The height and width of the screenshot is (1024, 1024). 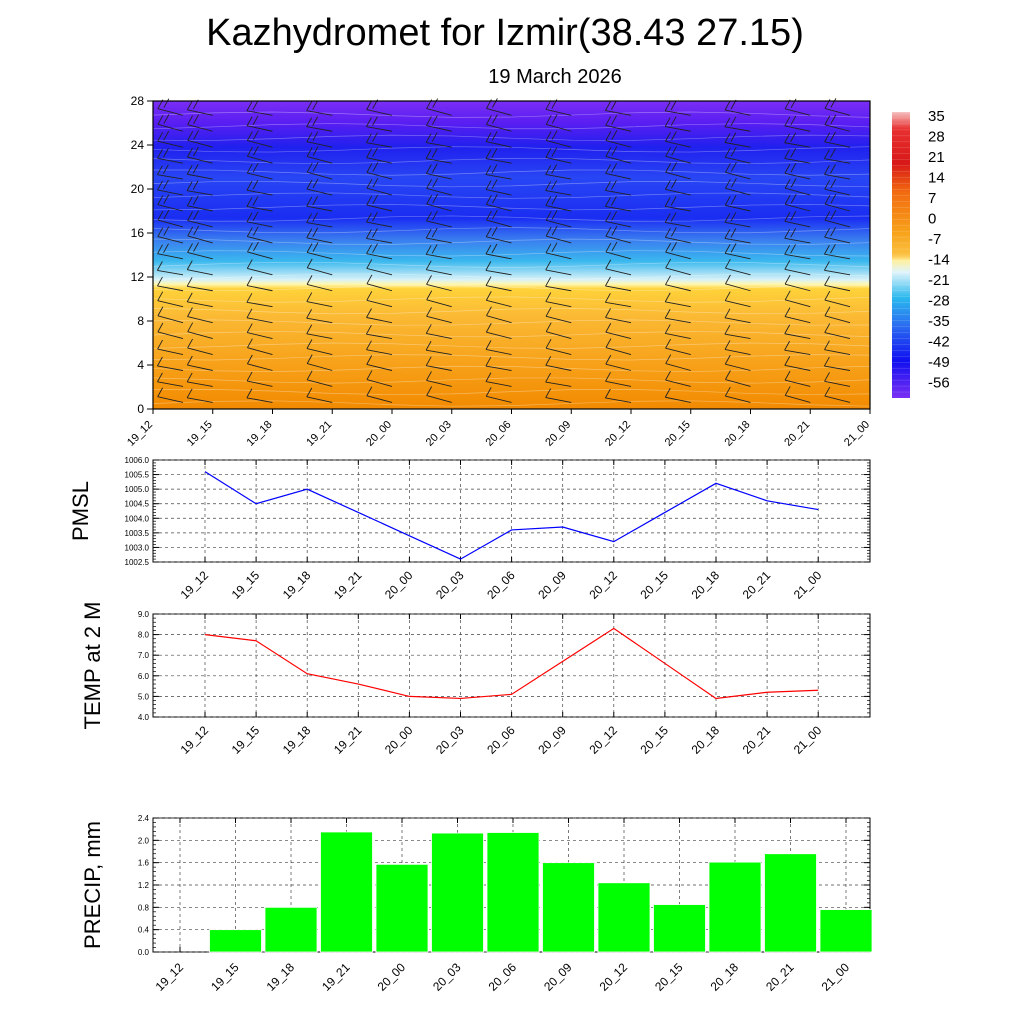 I want to click on x-tick-label: 20_00, so click(x=399, y=740).